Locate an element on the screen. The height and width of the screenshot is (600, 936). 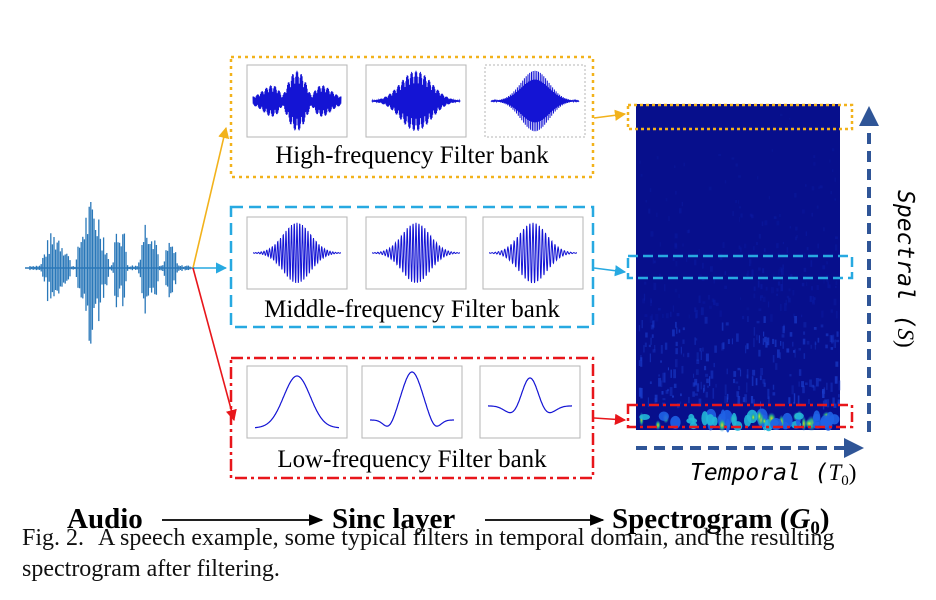
high-frequency-bank: High-frequency Filter bank is located at coordinates (412, 117).